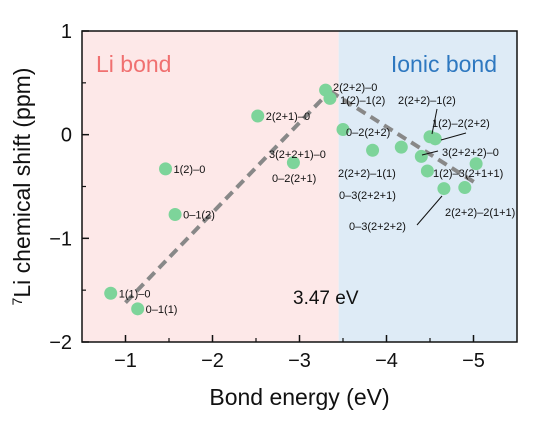 The width and height of the screenshot is (538, 425). What do you see at coordinates (190, 170) in the screenshot?
I see `point-label: 1(2)–0` at bounding box center [190, 170].